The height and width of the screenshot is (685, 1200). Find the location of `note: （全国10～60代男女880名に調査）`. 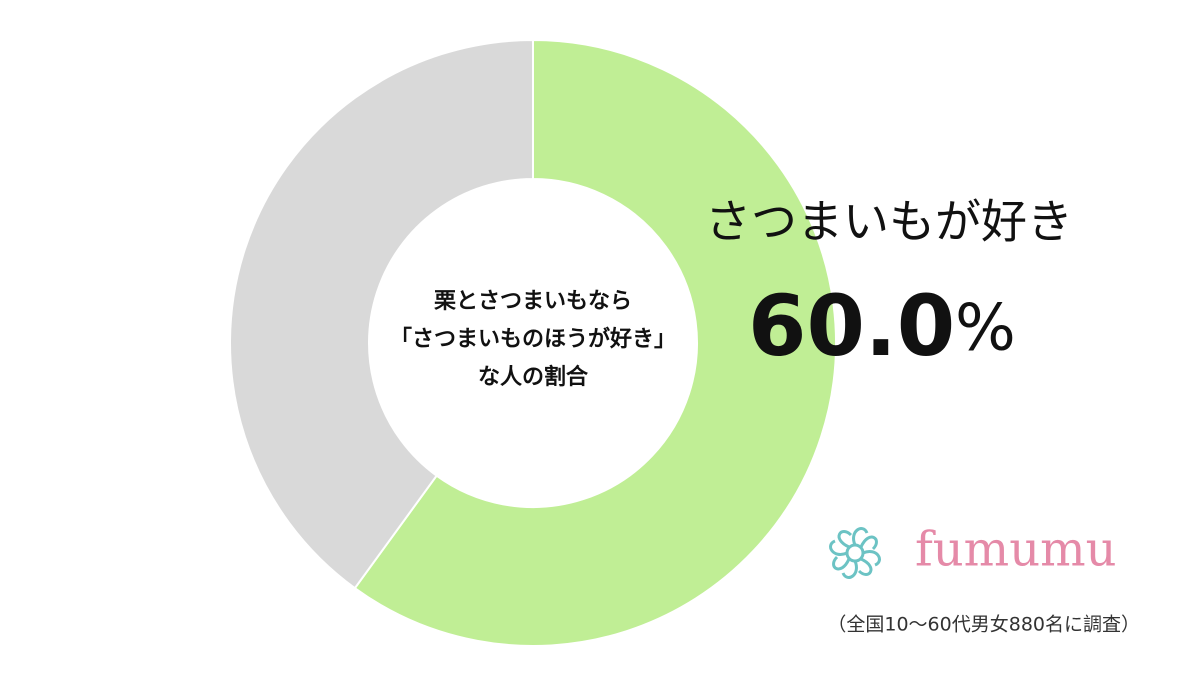

note: （全国10～60代男女880名に調査） is located at coordinates (983, 625).